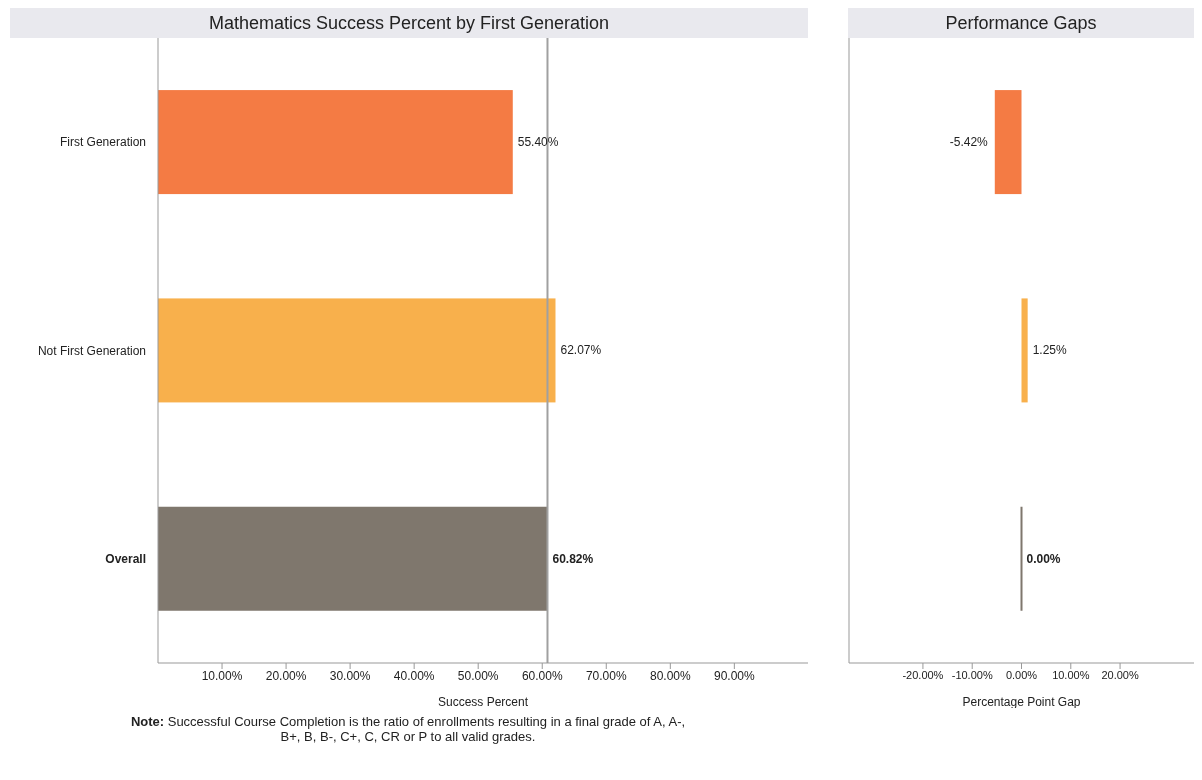  Describe the element at coordinates (1021, 23) in the screenshot. I see `chart-title: Performance Gaps` at that location.